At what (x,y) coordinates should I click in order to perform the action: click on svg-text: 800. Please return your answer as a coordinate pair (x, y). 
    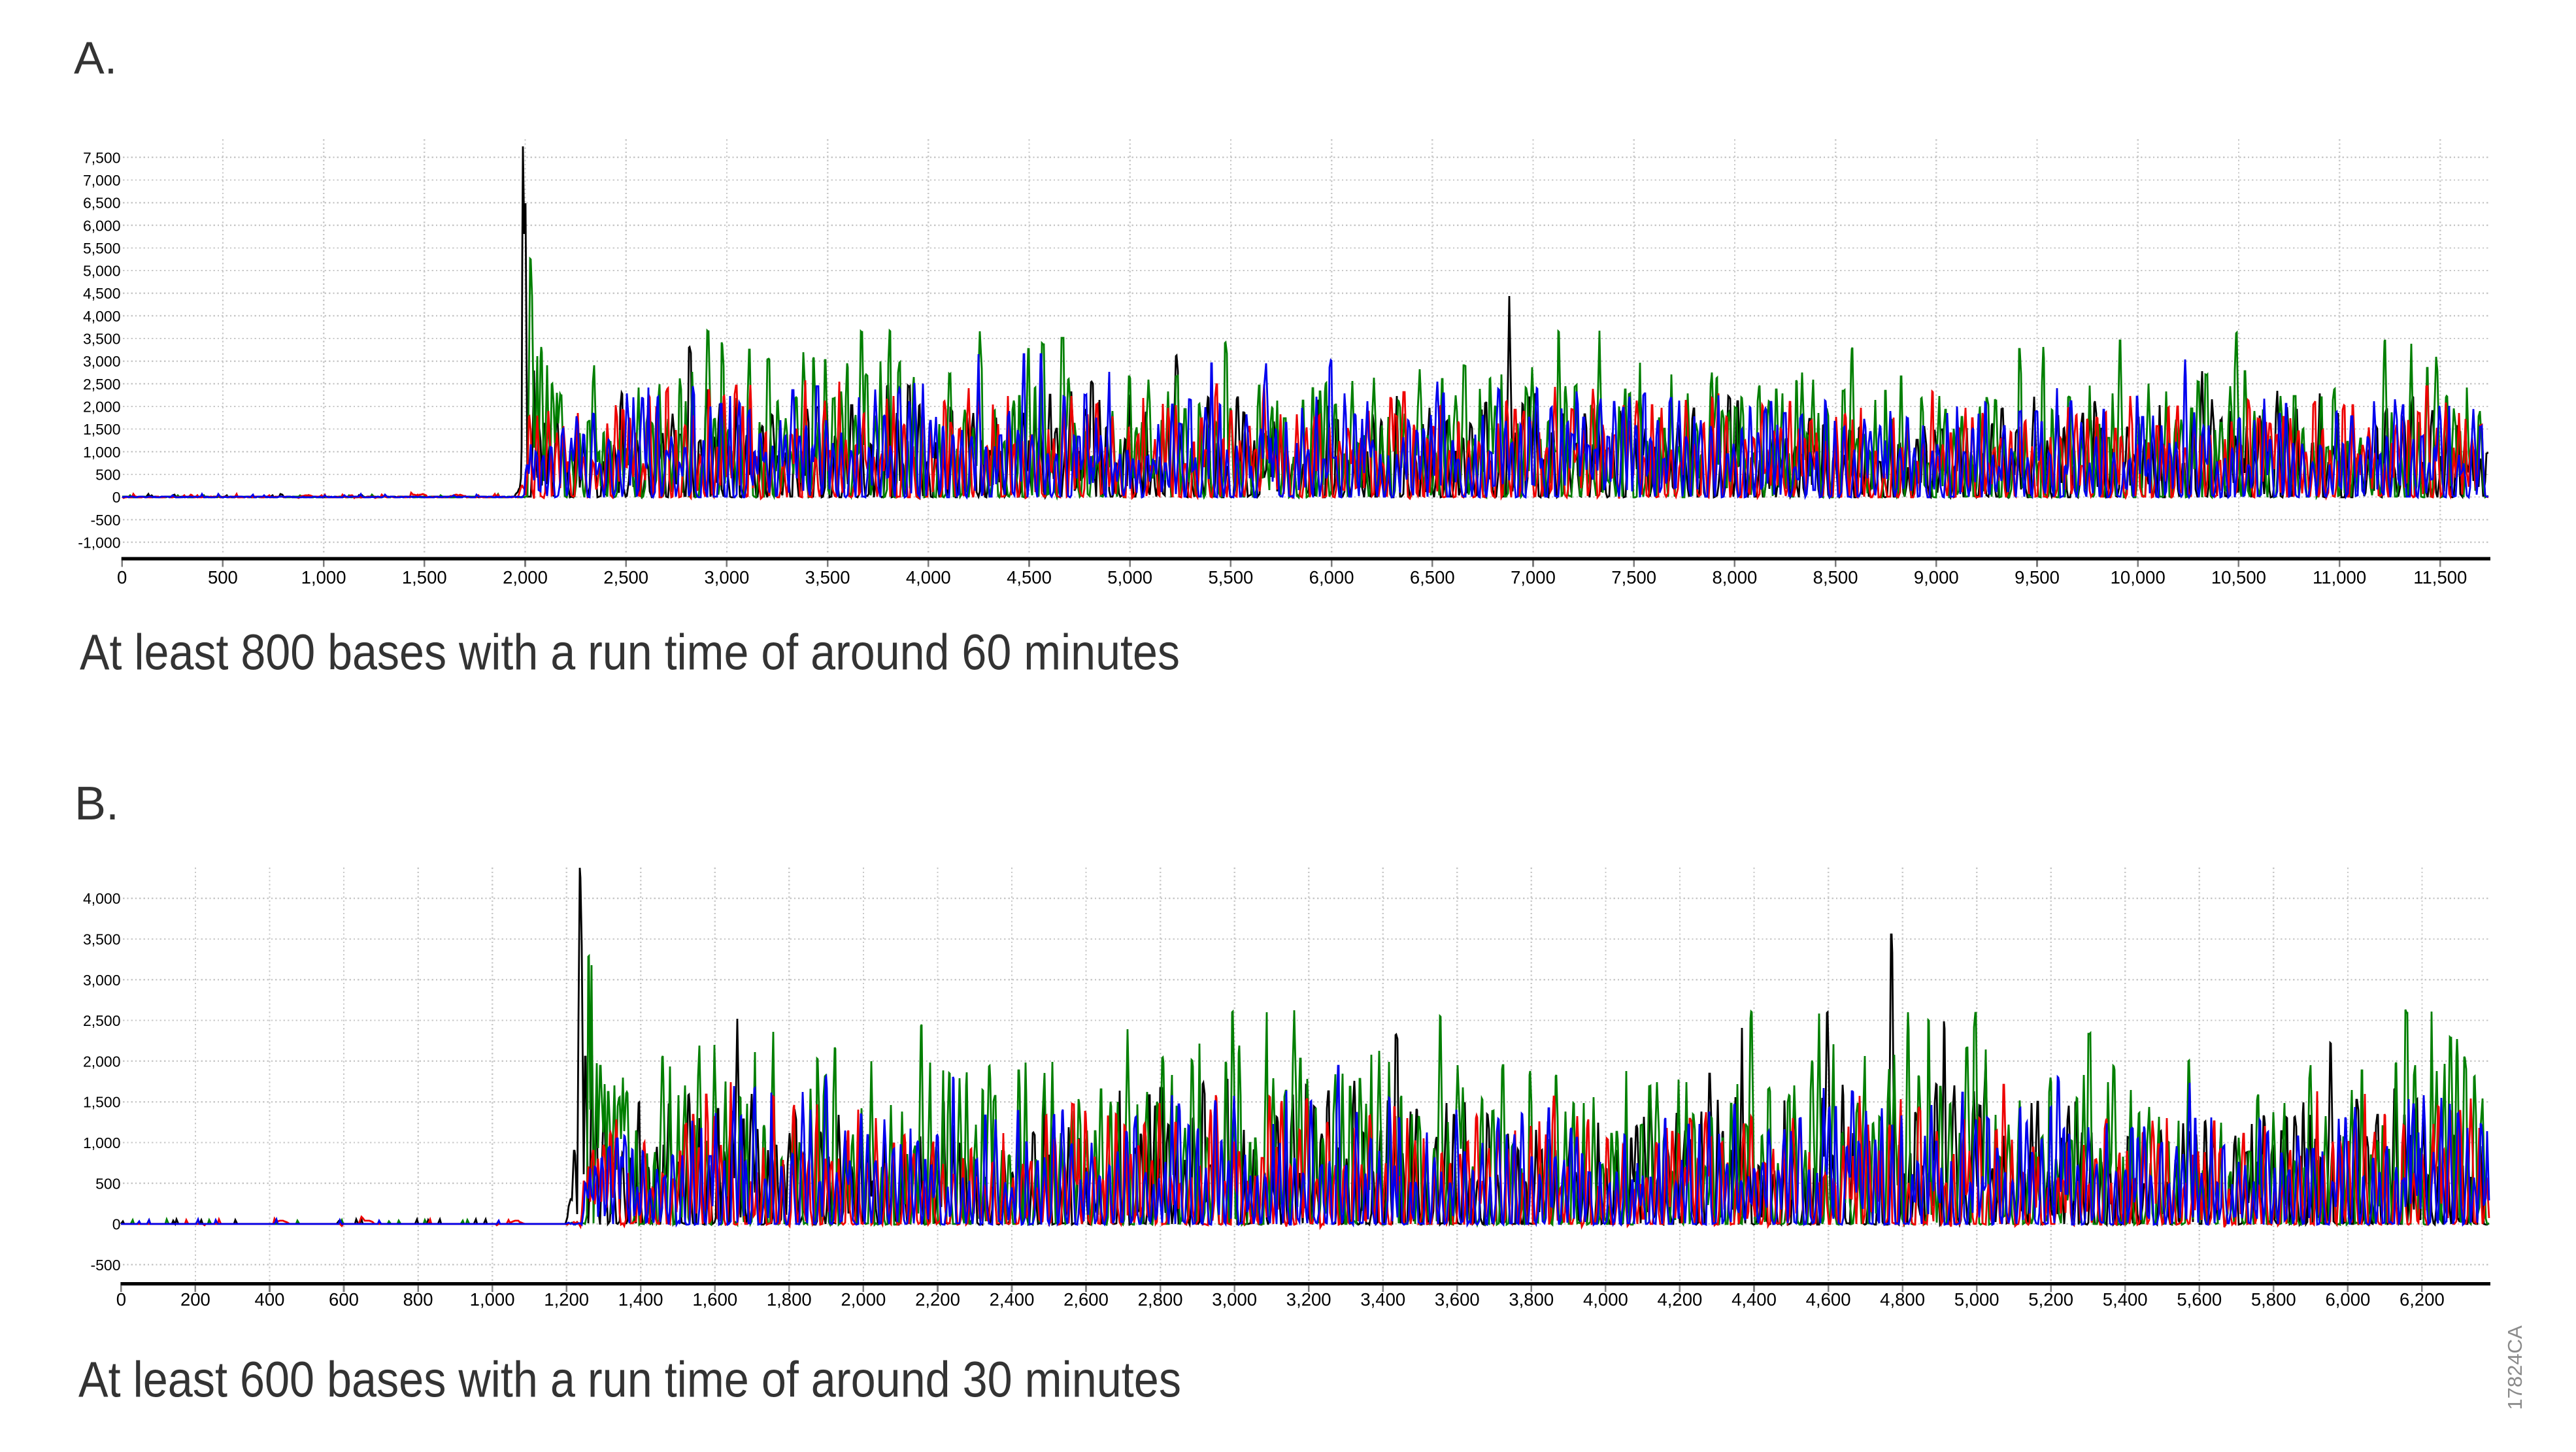
    Looking at the image, I should click on (418, 1299).